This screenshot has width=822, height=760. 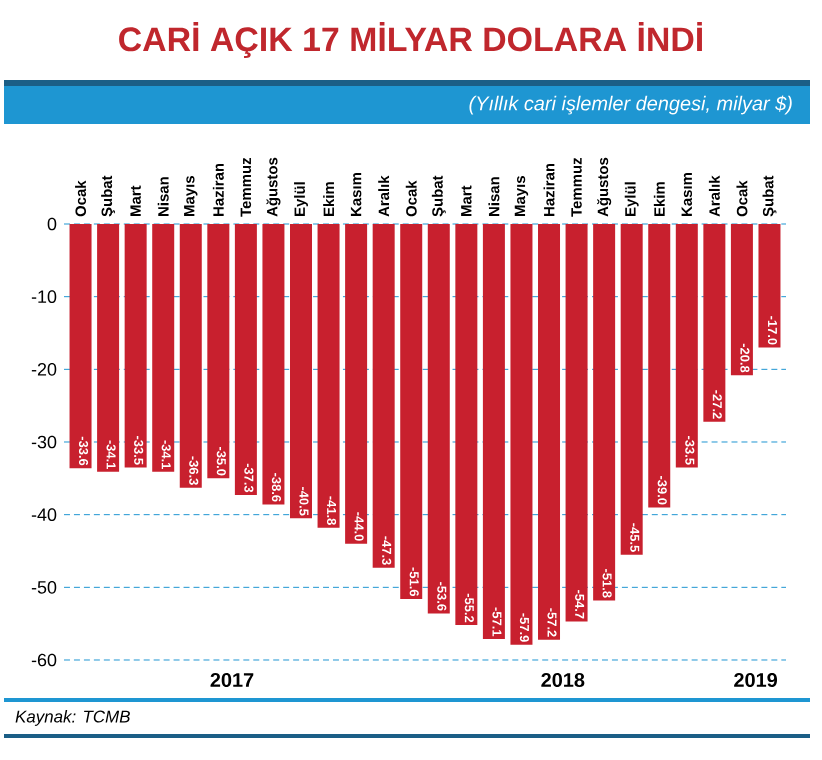 What do you see at coordinates (44, 369) in the screenshot?
I see `y-tick-label: -20` at bounding box center [44, 369].